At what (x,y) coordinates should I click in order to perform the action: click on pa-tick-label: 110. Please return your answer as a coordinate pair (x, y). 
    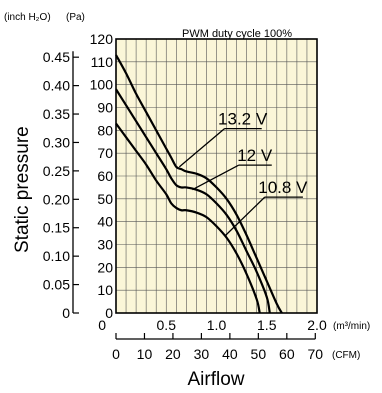
    Looking at the image, I should click on (102, 62).